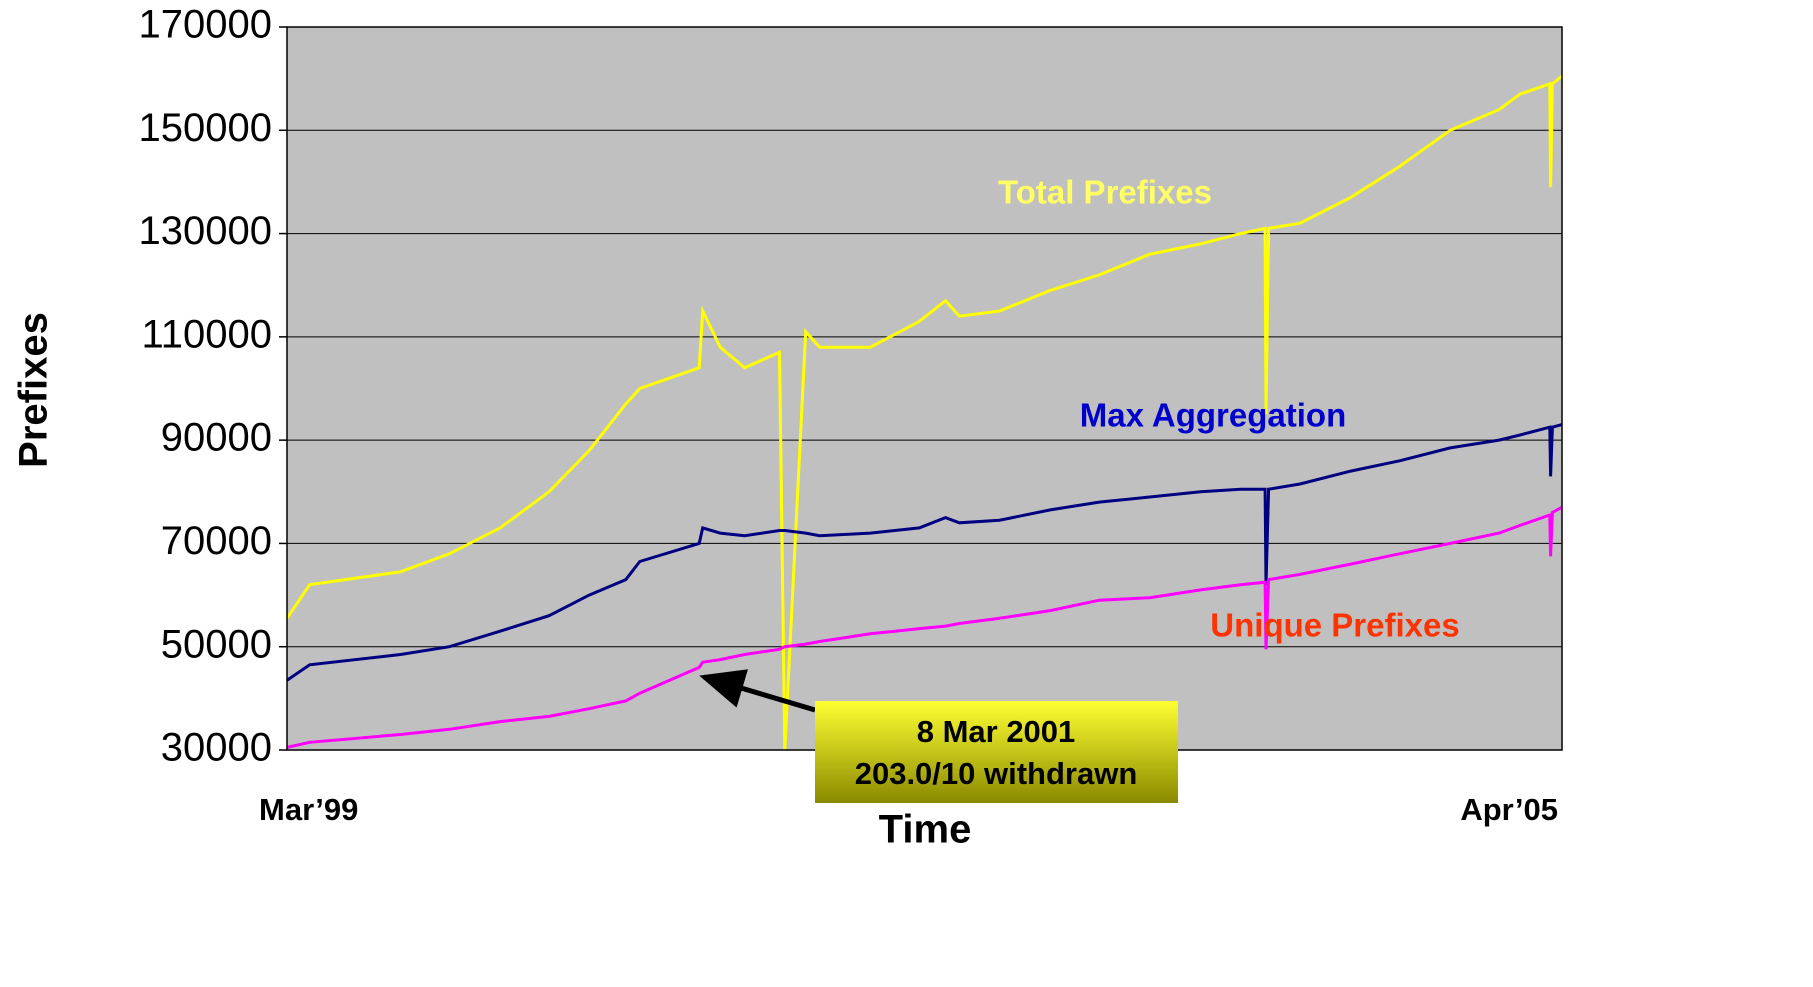  Describe the element at coordinates (996, 731) in the screenshot. I see `annotation-text: 8 Mar 2001` at that location.